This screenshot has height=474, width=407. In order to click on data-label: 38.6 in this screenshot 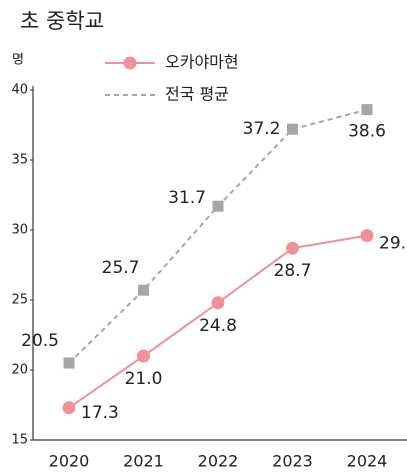, I will do `click(367, 132)`.